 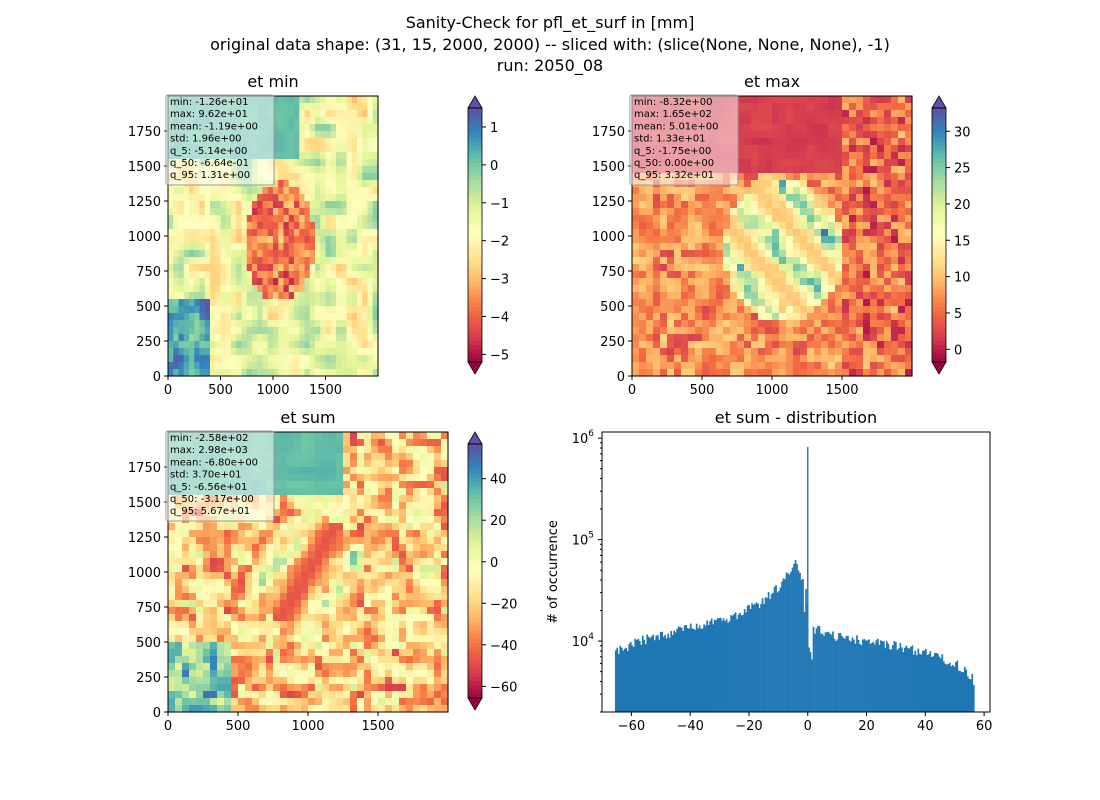 What do you see at coordinates (220, 390) in the screenshot?
I see `x-tick-label: 500` at bounding box center [220, 390].